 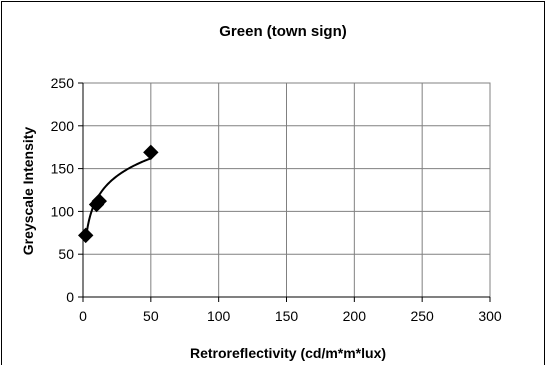 I want to click on x-tick-label: 300, so click(x=490, y=316).